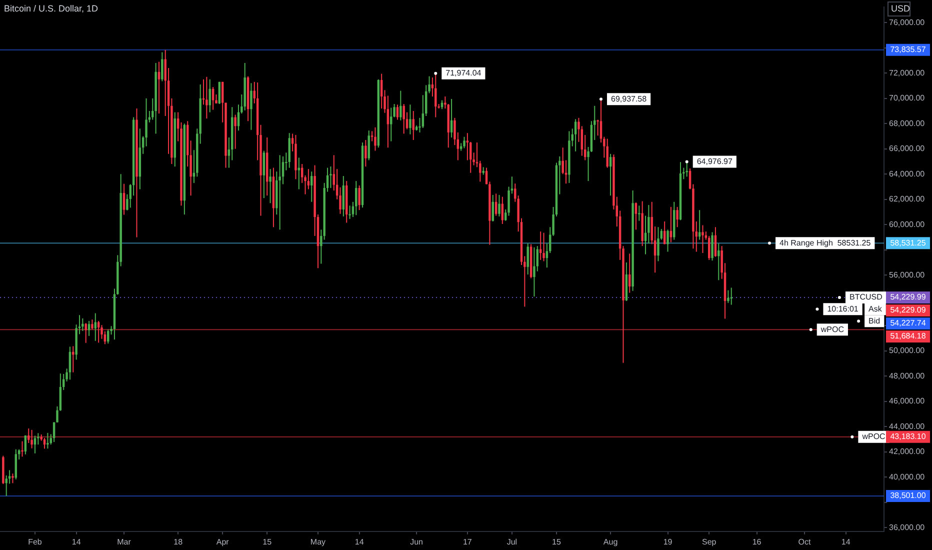 The width and height of the screenshot is (932, 550). Describe the element at coordinates (907, 426) in the screenshot. I see `y-tick-label: 44,000.00` at that location.